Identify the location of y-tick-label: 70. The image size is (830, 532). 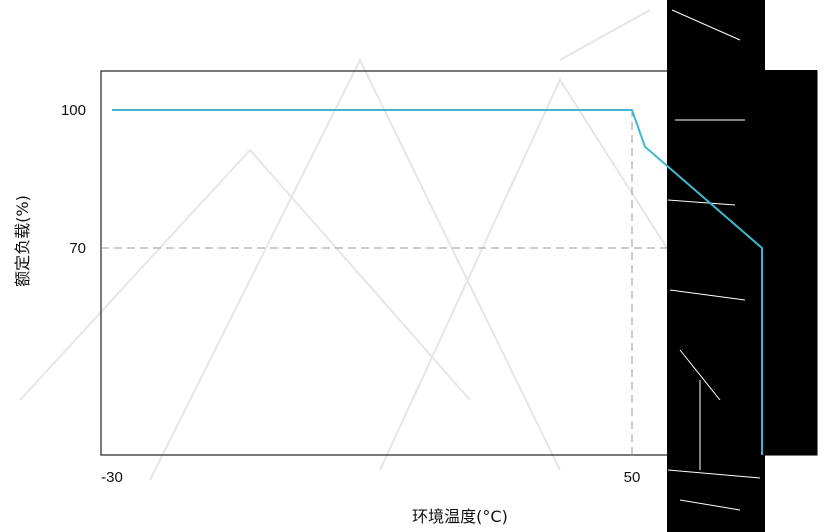
(77, 248).